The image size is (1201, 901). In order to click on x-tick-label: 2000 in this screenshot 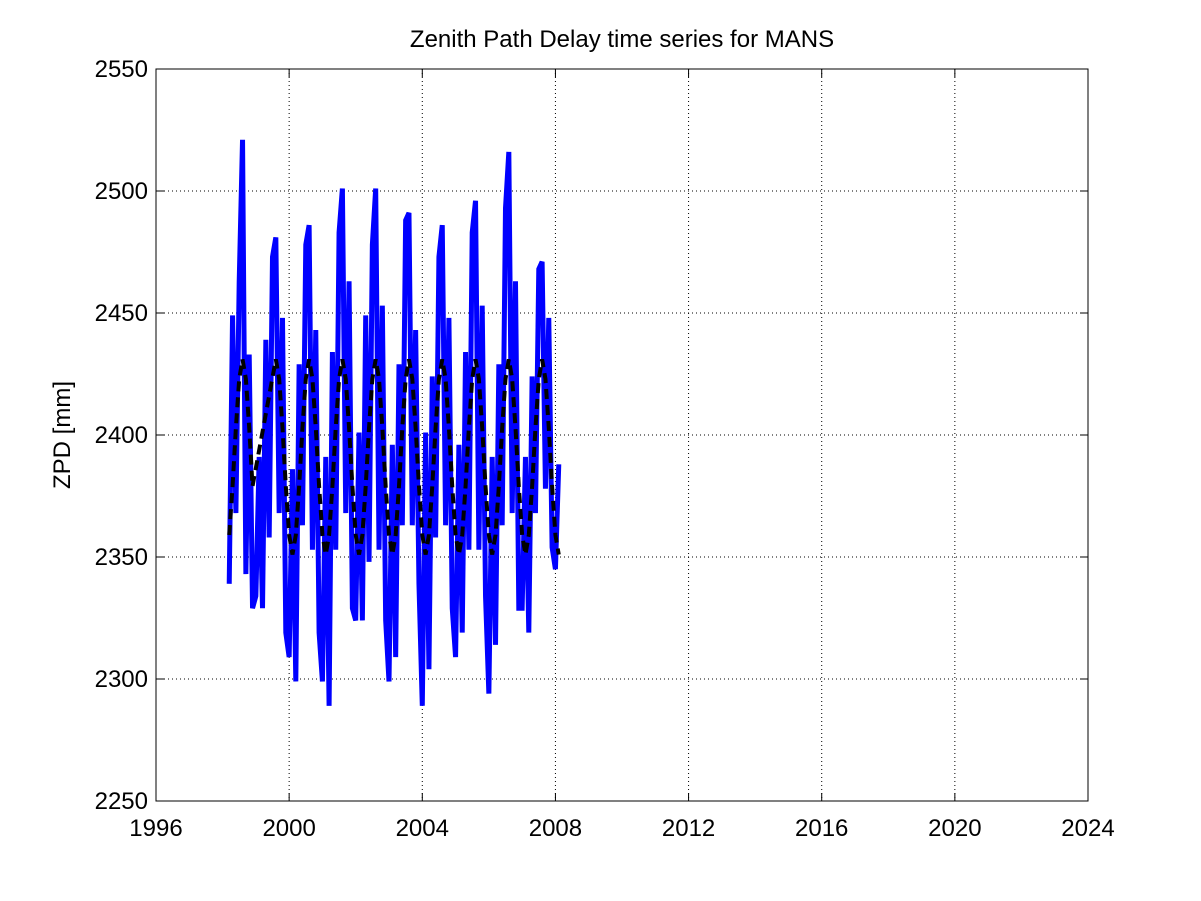, I will do `click(288, 828)`.